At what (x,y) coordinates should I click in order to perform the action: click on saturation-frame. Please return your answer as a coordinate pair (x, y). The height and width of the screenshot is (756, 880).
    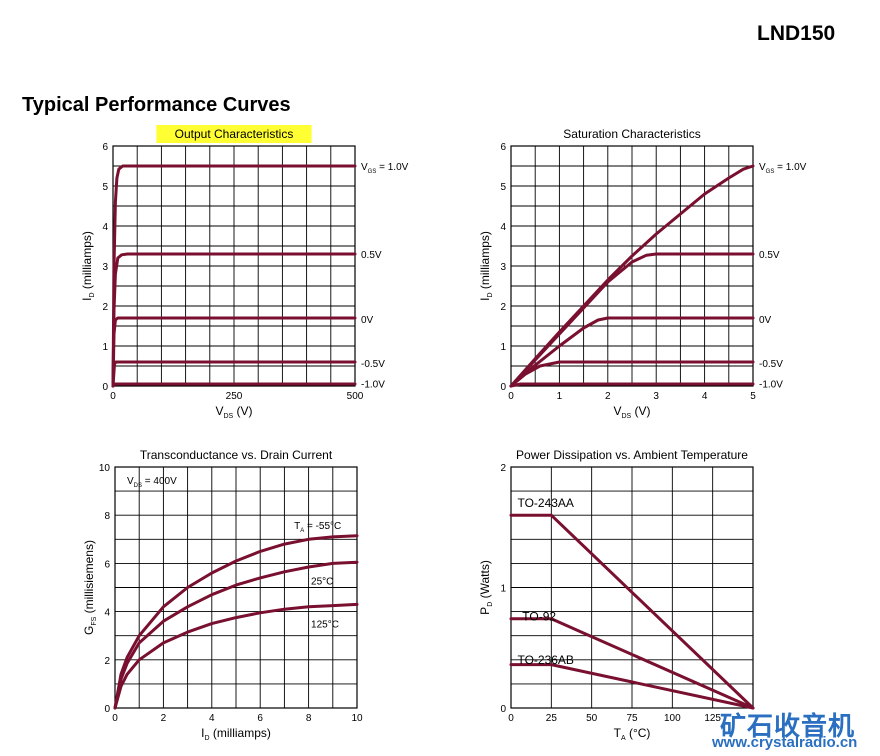
    Looking at the image, I should click on (632, 266).